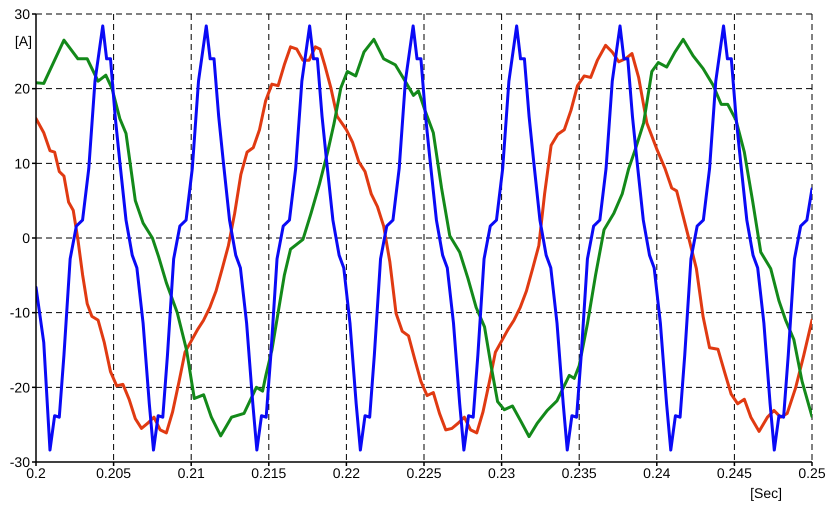 This screenshot has height=506, width=830. Describe the element at coordinates (22, 14) in the screenshot. I see `y-tick-label: 30` at that location.